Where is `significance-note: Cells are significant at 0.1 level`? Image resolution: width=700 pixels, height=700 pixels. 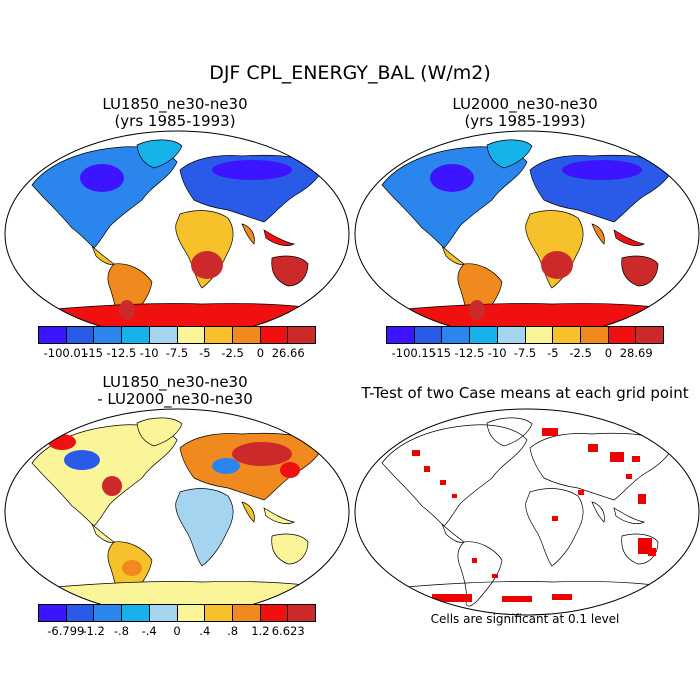 significance-note: Cells are significant at 0.1 level is located at coordinates (525, 619).